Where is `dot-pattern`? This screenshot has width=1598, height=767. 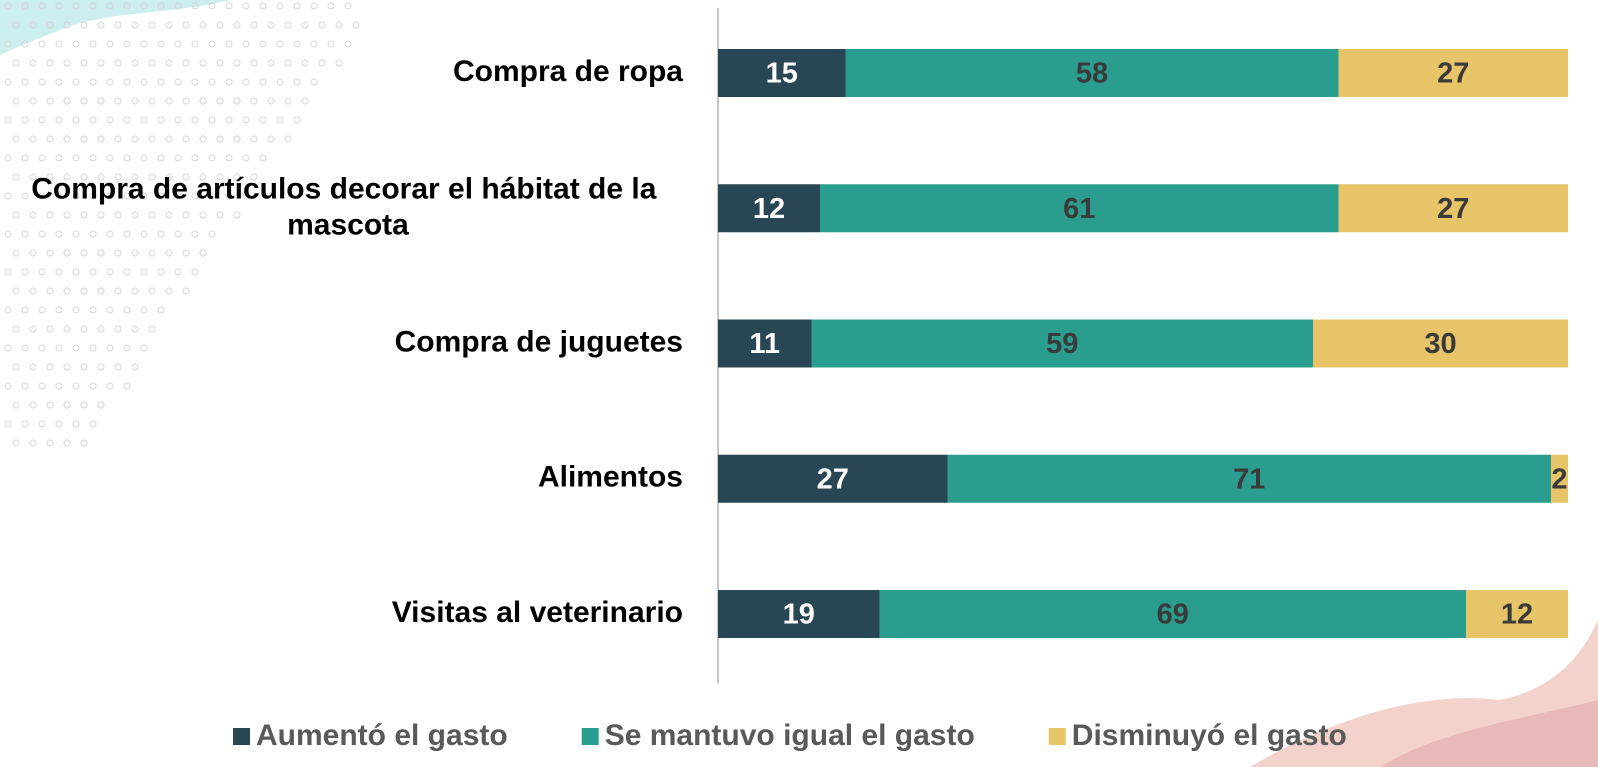
dot-pattern is located at coordinates (182, 224).